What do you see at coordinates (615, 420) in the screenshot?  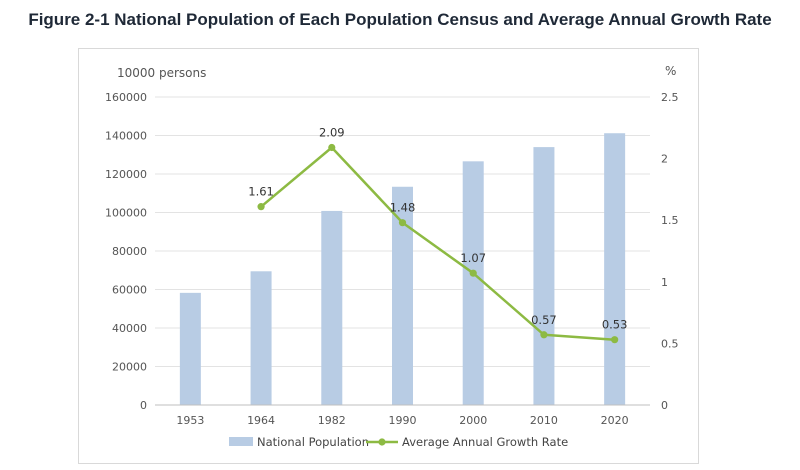 I see `x-tick-label: 2020` at bounding box center [615, 420].